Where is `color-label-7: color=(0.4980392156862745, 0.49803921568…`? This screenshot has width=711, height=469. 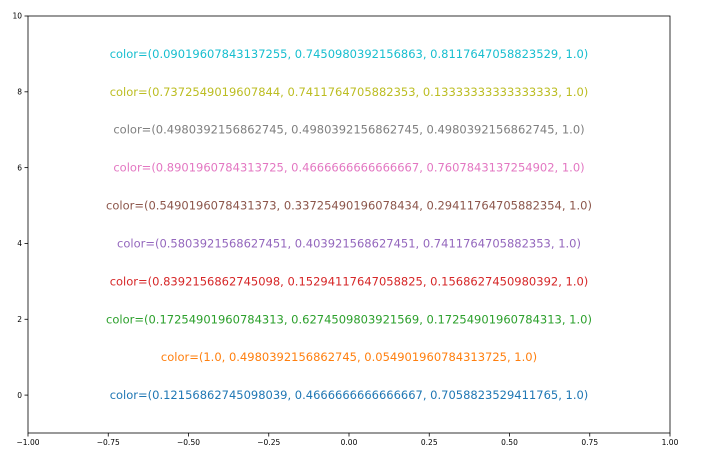 color-label-7: color=(0.4980392156862745, 0.49803921568… is located at coordinates (348, 130).